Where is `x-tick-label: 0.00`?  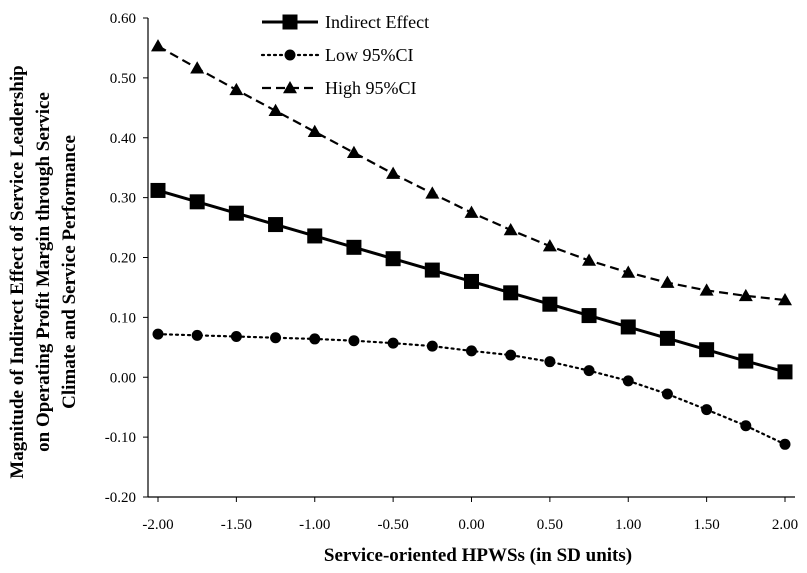 x-tick-label: 0.00 is located at coordinates (471, 525).